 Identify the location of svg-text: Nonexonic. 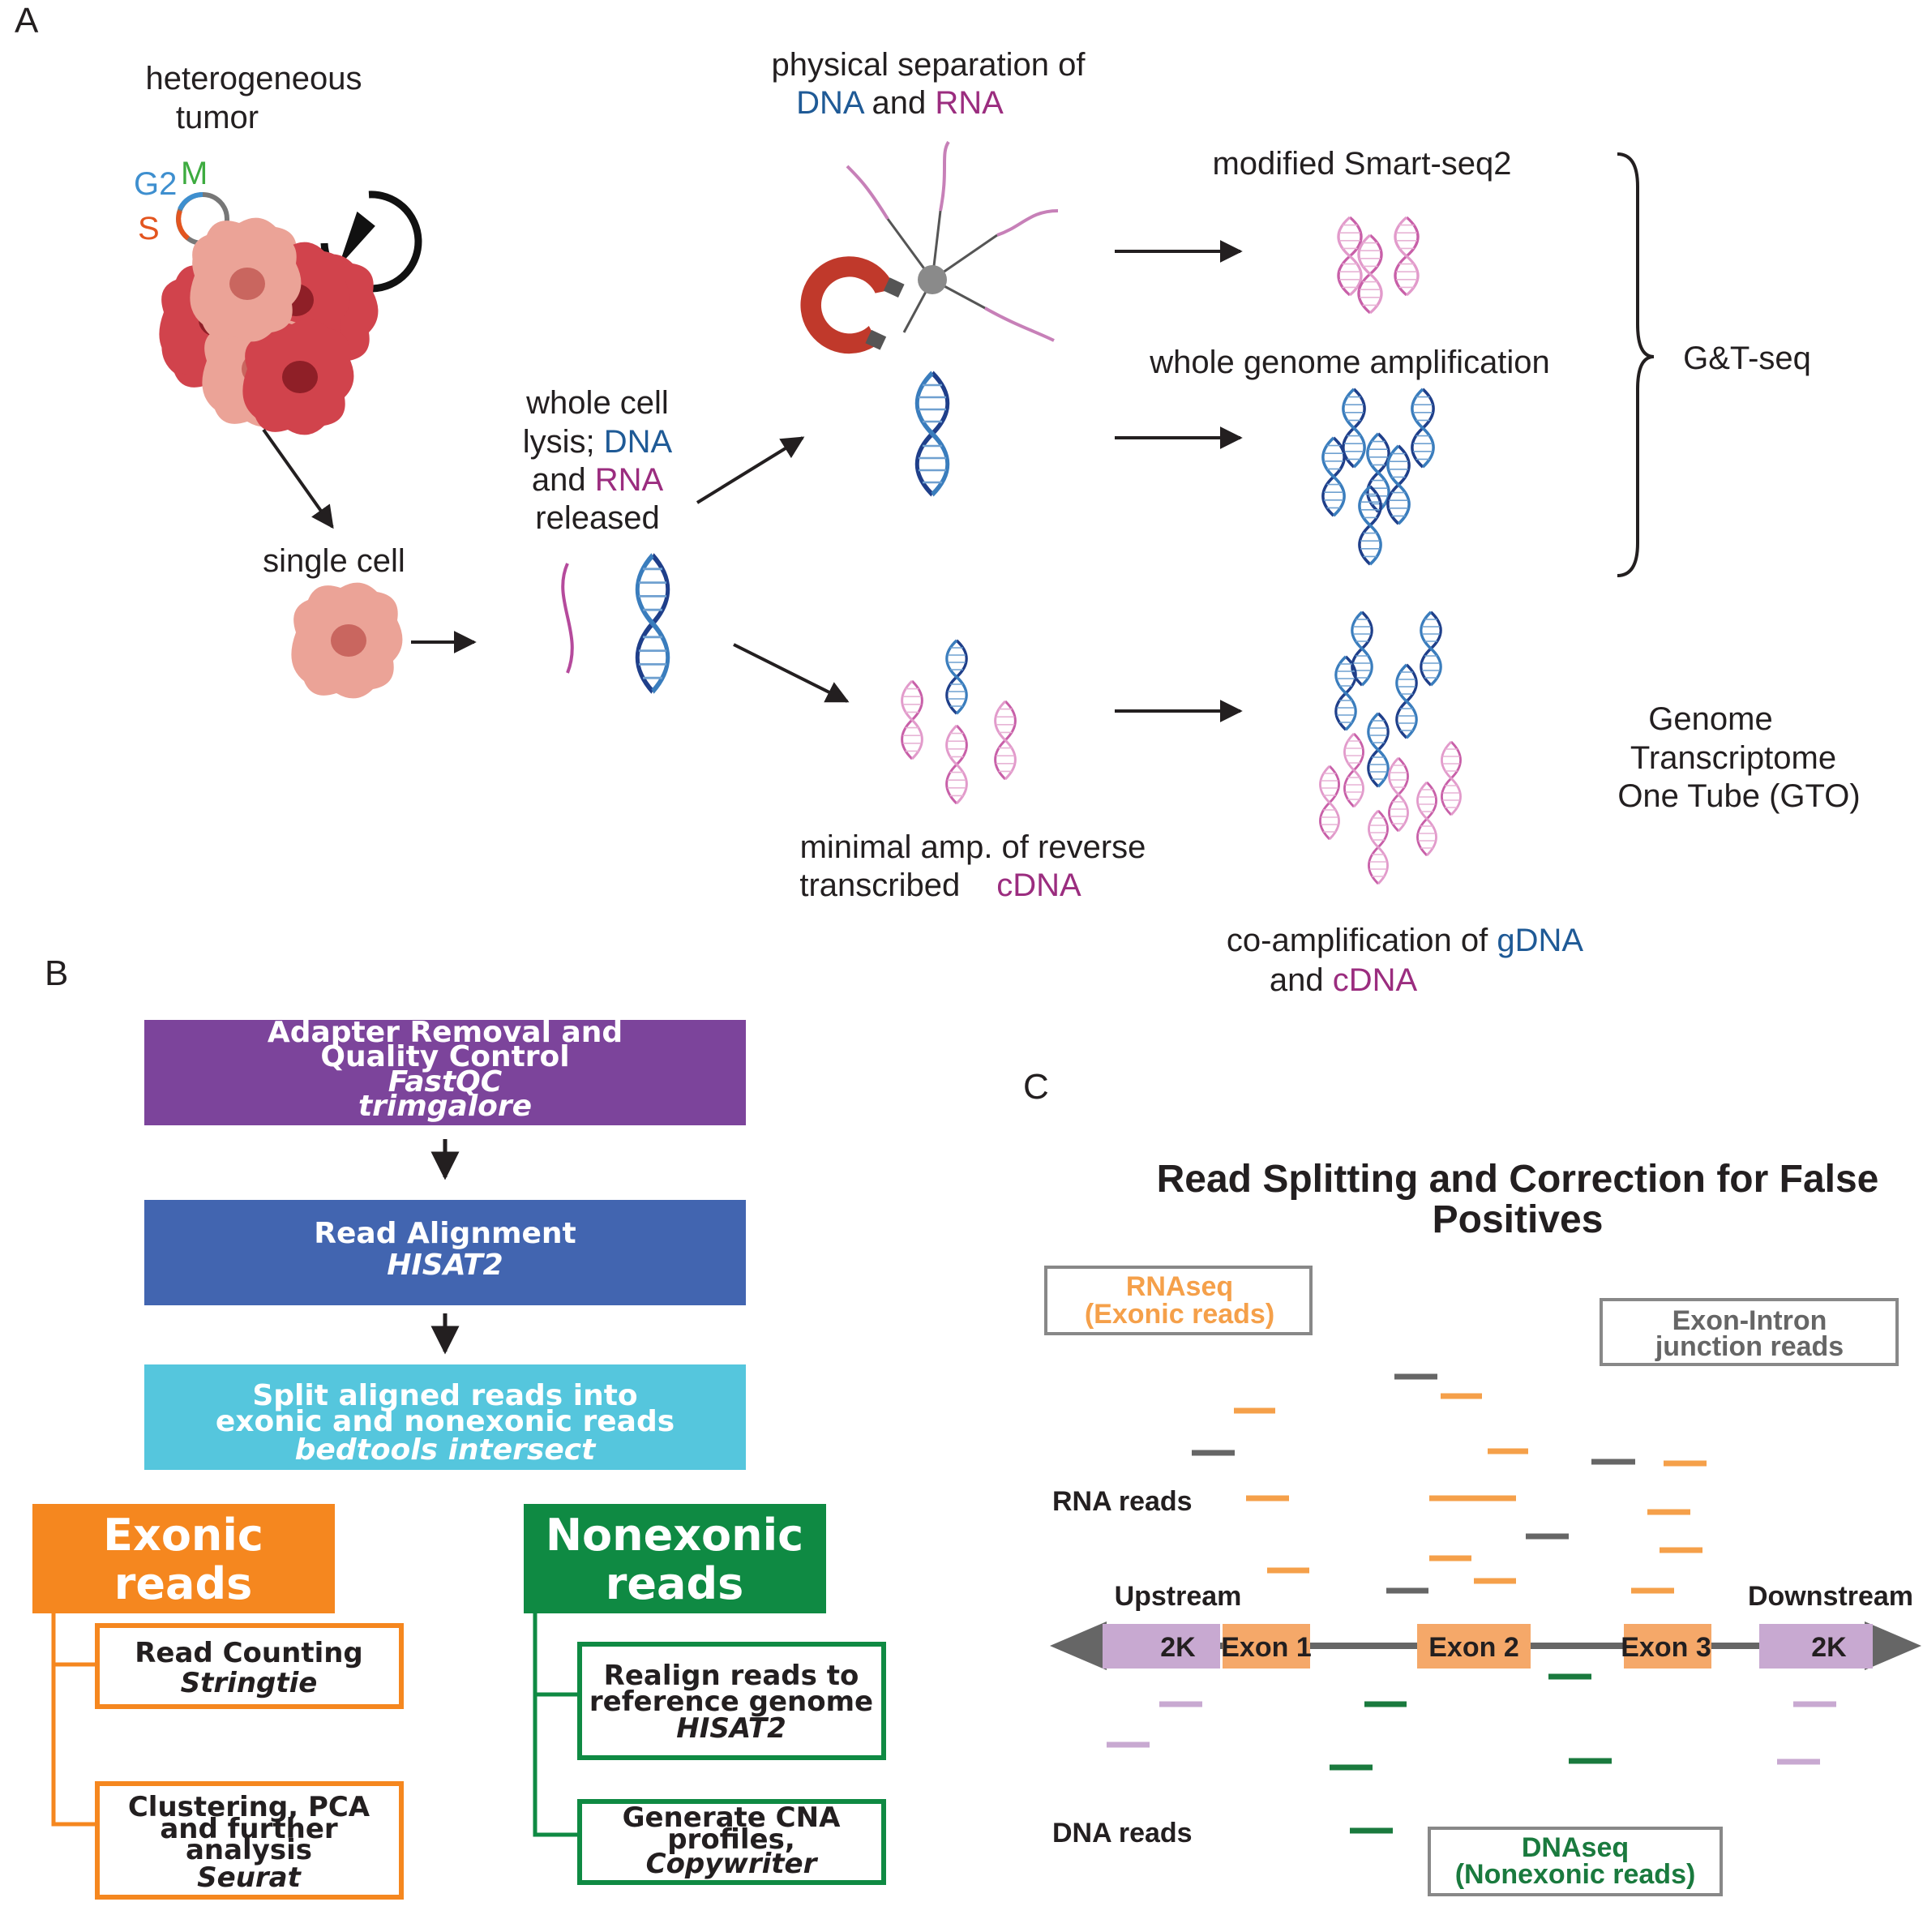
(674, 1535).